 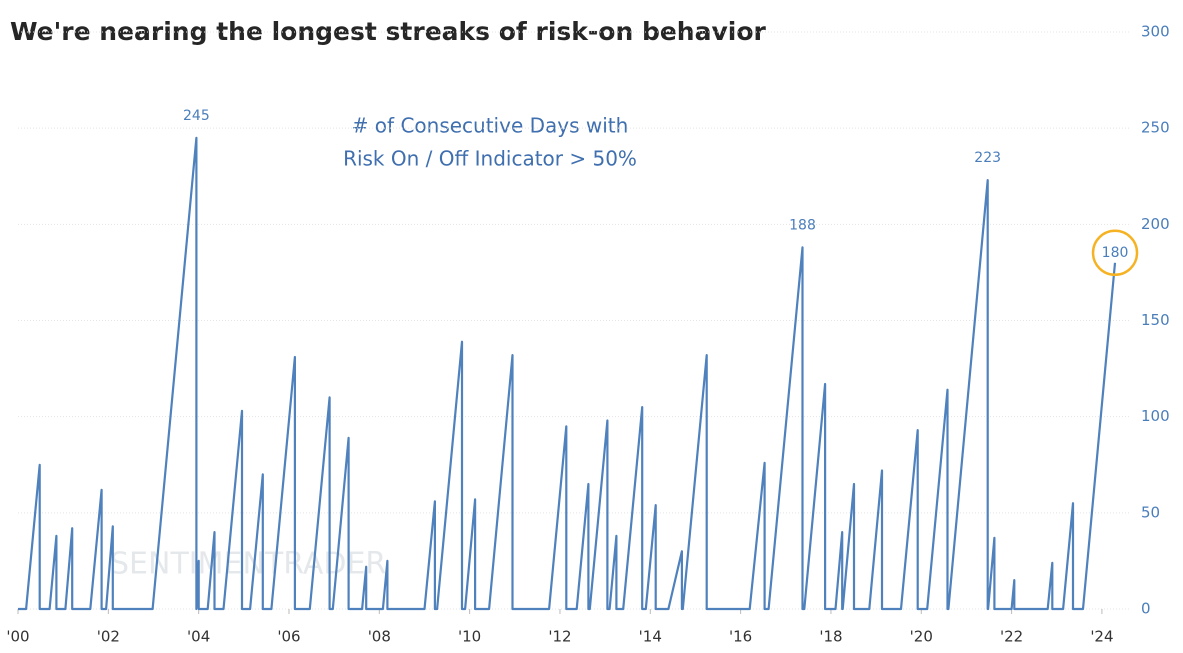 I want to click on watermark: SENTIMENTRADER, so click(x=248, y=564).